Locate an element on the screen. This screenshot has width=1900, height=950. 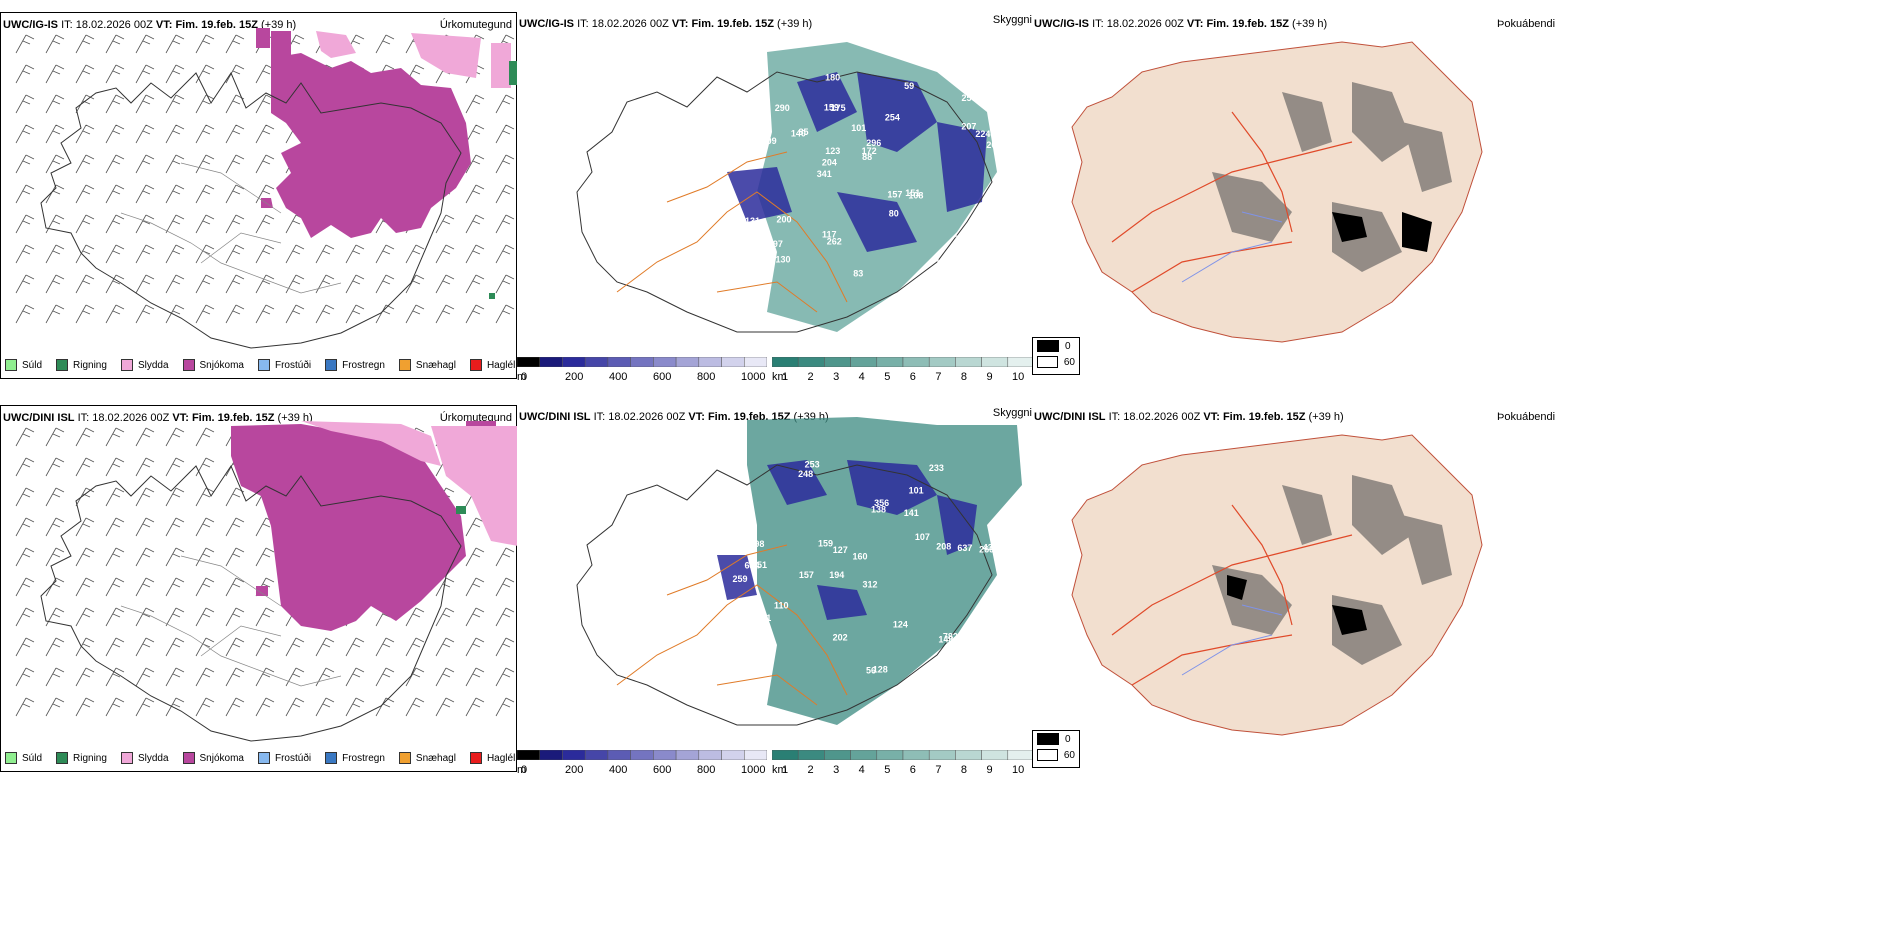
legend-item: Súld is located at coordinates (23, 365).